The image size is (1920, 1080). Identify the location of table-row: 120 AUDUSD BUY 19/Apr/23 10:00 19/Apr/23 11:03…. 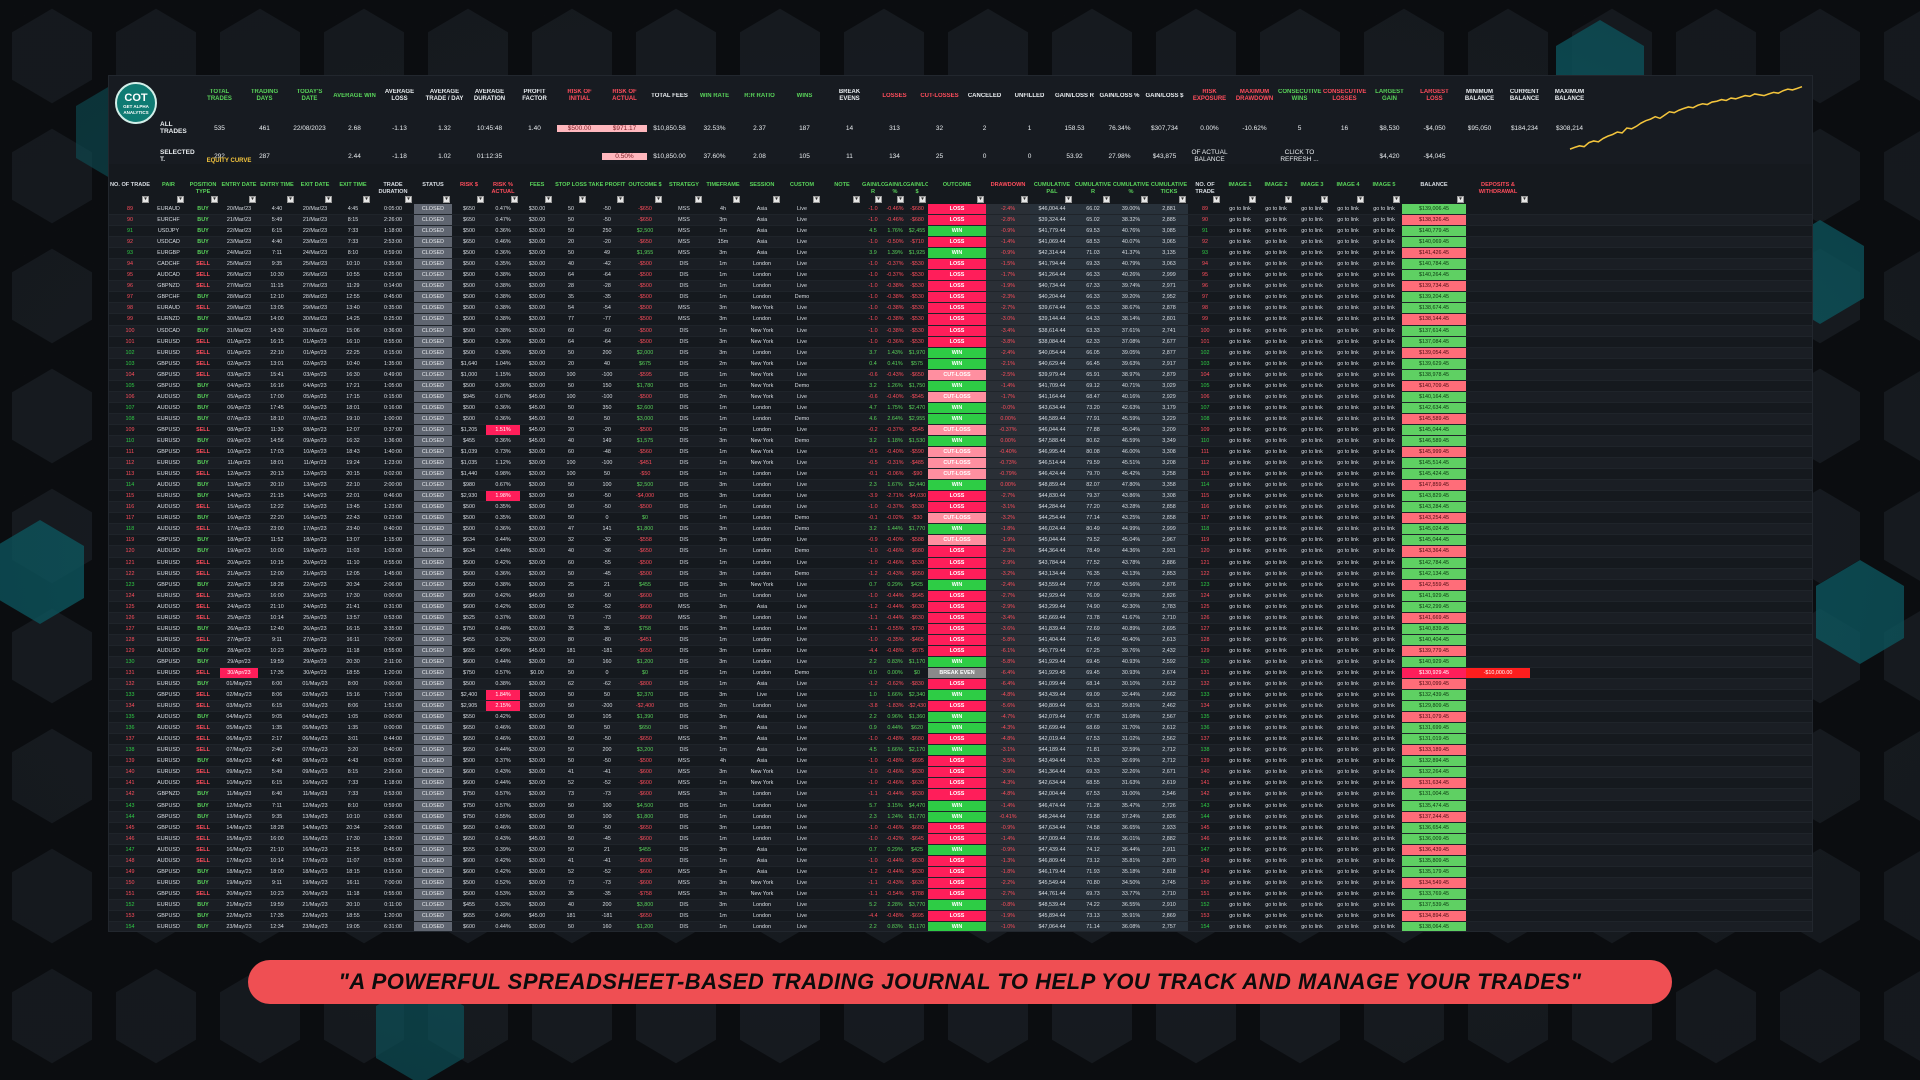
(960, 552).